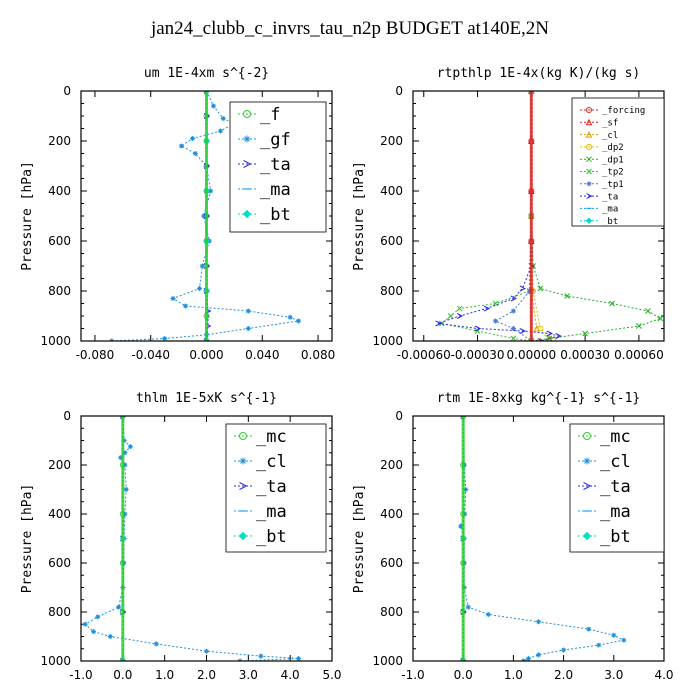  What do you see at coordinates (513, 675) in the screenshot?
I see `x-tick-label: 1.0` at bounding box center [513, 675].